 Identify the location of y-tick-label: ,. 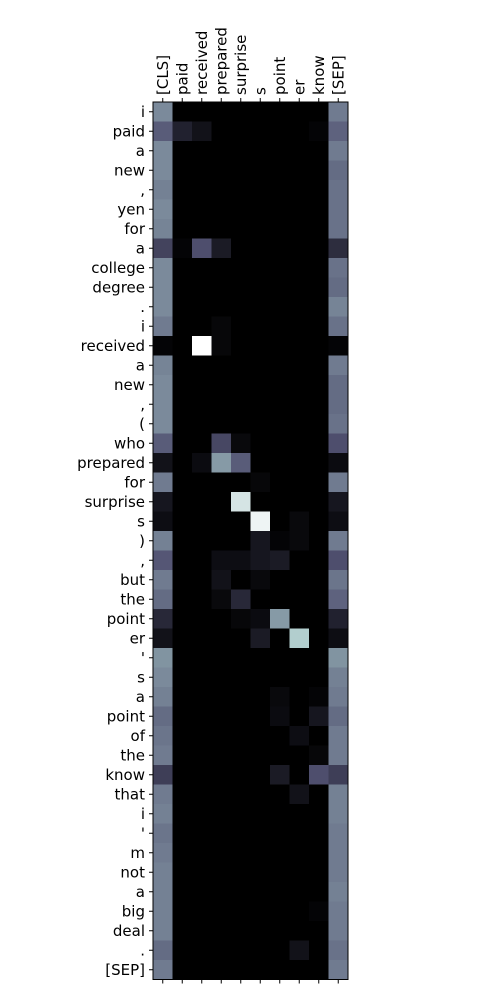
(142, 190).